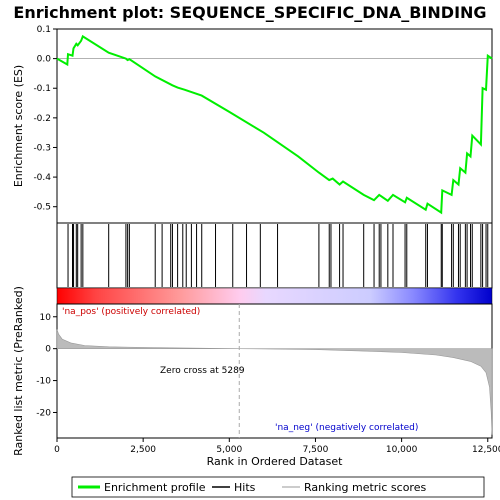  I want to click on negative-correlated-label: 'na_neg' (negatively correlated), so click(346, 428).